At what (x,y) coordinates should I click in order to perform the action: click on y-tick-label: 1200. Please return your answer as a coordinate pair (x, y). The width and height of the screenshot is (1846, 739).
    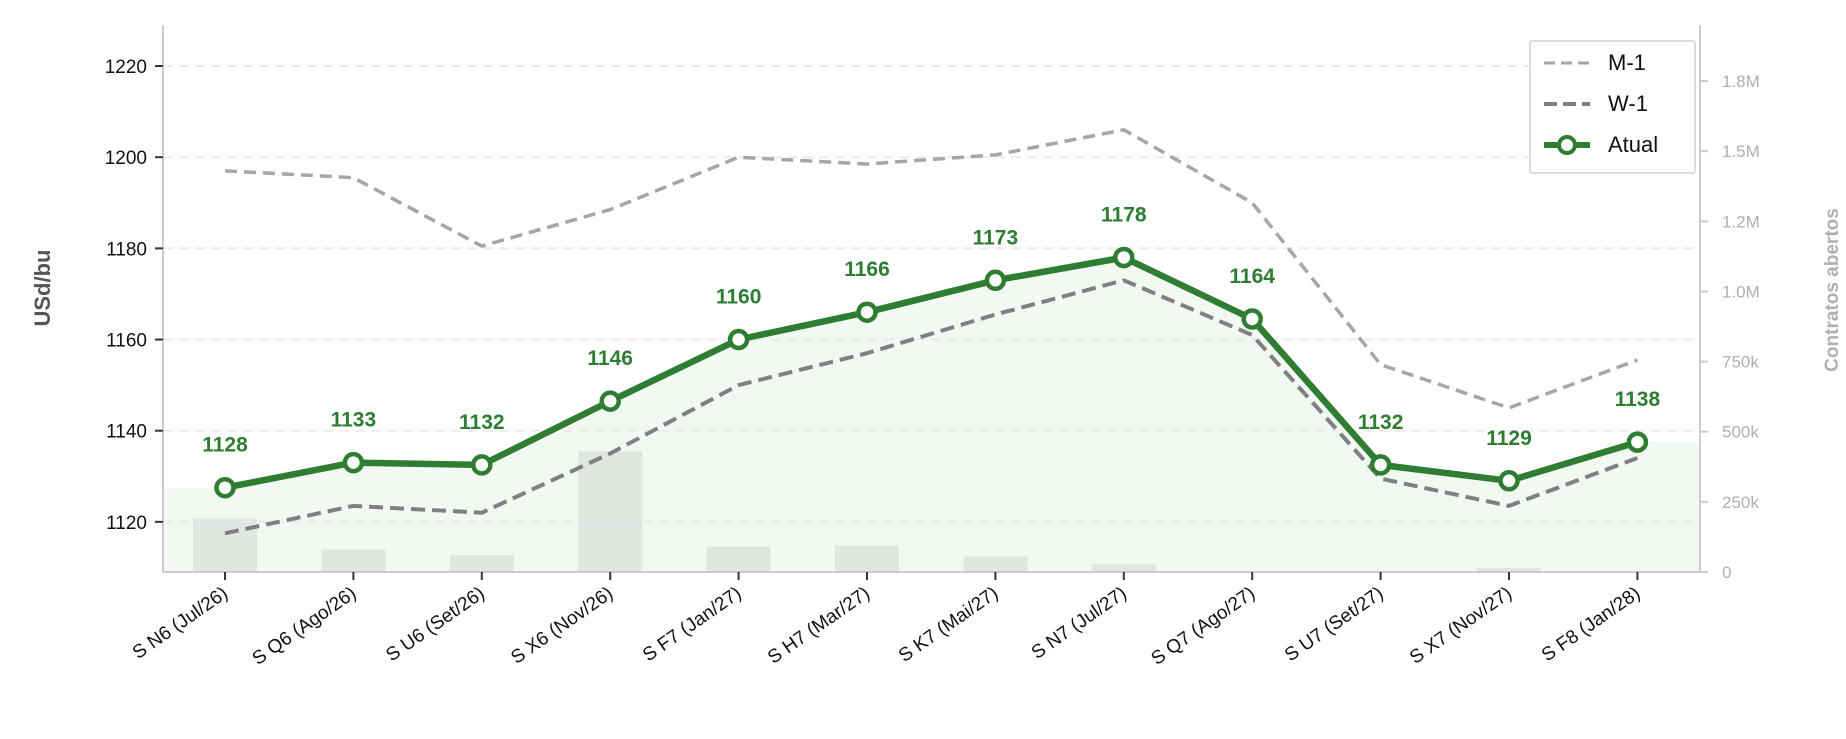
    Looking at the image, I should click on (126, 158).